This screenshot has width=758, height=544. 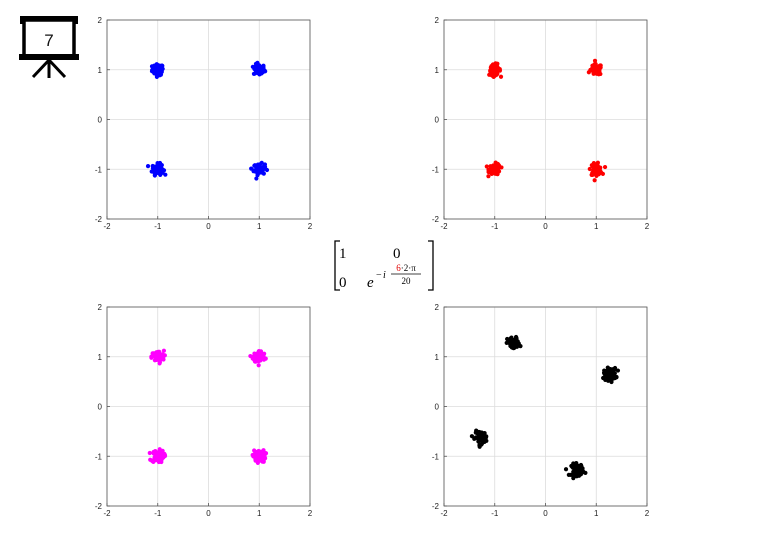 What do you see at coordinates (343, 283) in the screenshot?
I see `matrix-a21: 0` at bounding box center [343, 283].